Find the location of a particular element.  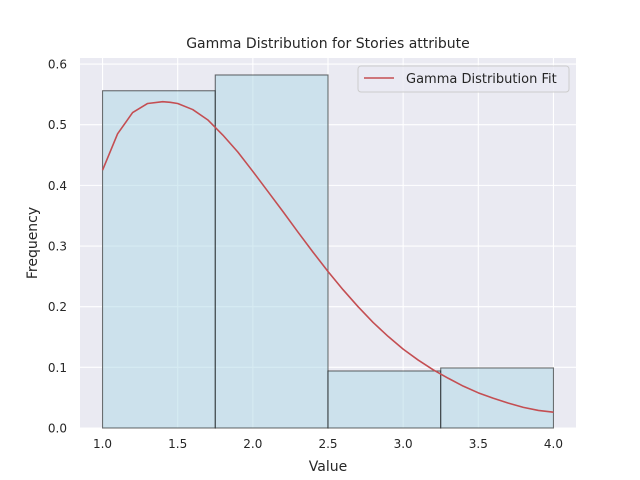

legend-box is located at coordinates (463, 79).